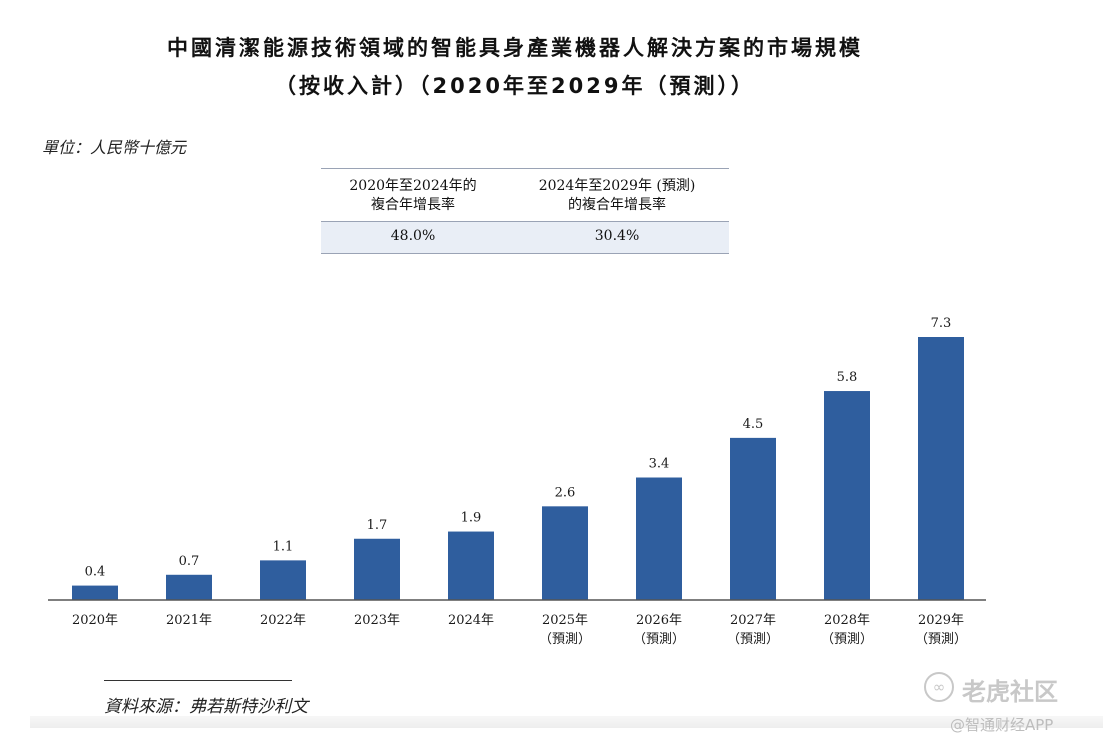 This screenshot has height=752, width=1103. Describe the element at coordinates (941, 323) in the screenshot. I see `bar-value-label-9: 7.3` at that location.